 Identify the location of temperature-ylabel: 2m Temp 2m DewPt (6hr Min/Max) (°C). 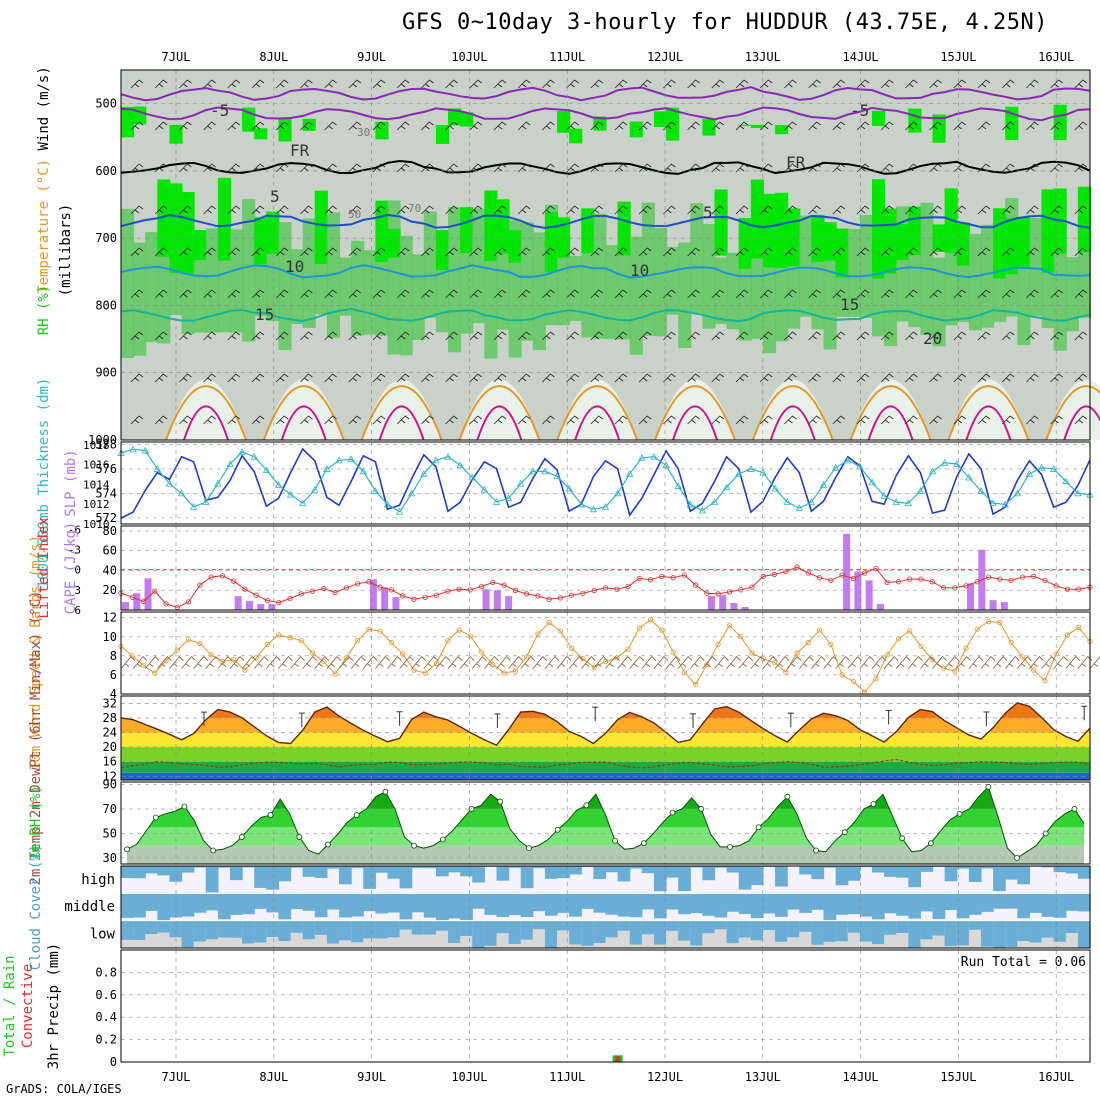
(36, 737).